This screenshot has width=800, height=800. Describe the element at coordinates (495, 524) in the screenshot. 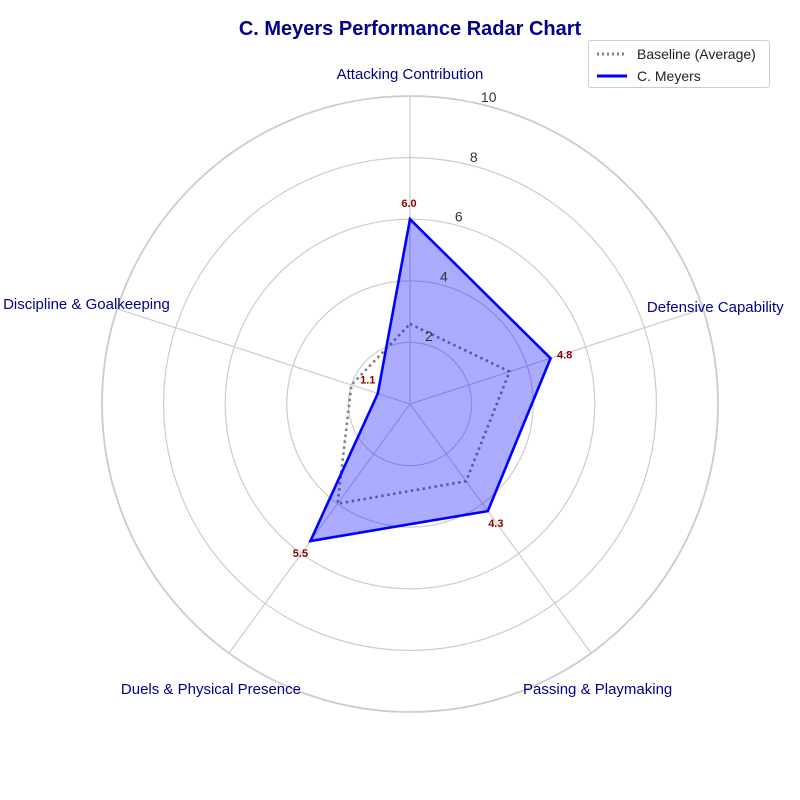

I see `data-label-2: 4.3` at that location.